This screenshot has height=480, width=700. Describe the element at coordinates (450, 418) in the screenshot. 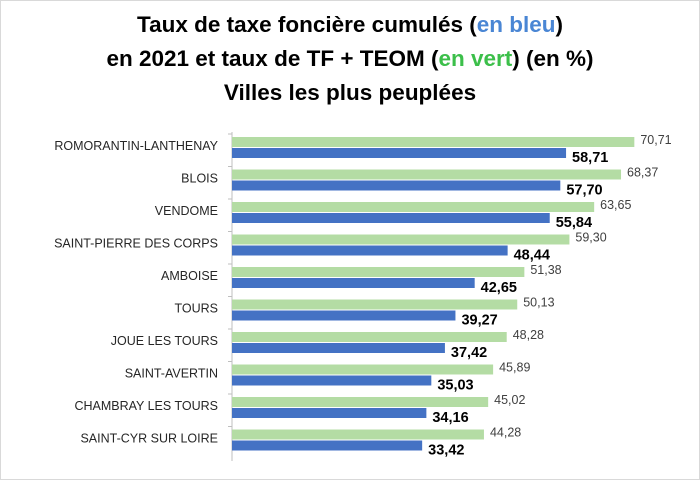

I see `data-label-blue: 34,16` at that location.